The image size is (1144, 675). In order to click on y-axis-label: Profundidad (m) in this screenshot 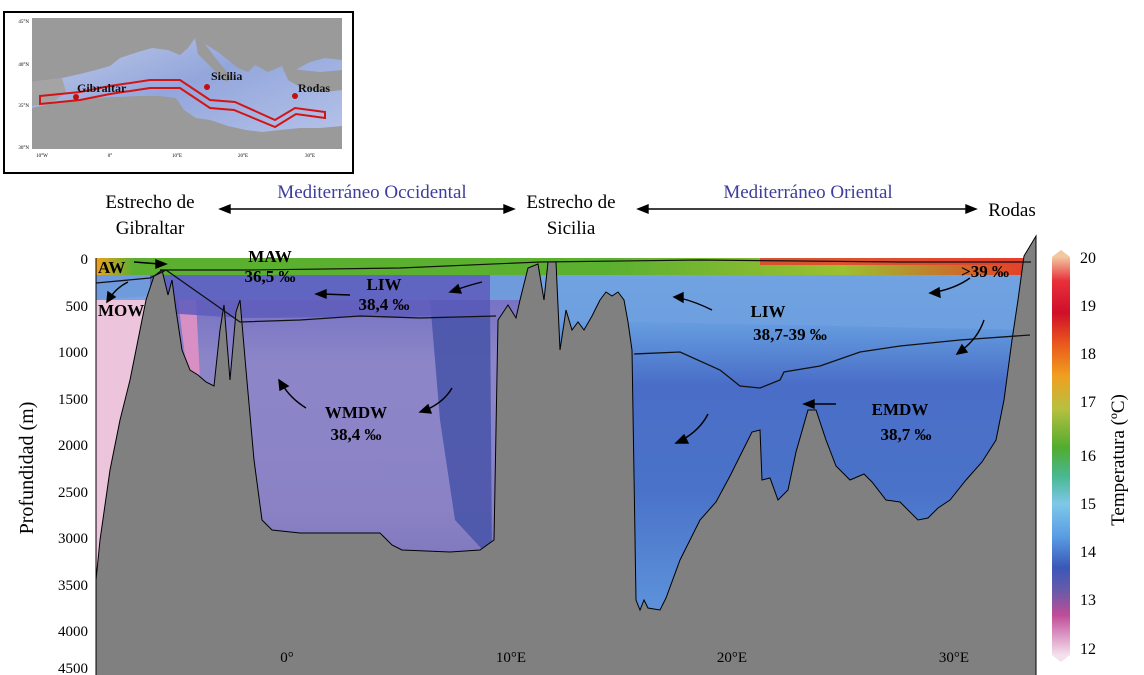, I will do `click(27, 468)`.